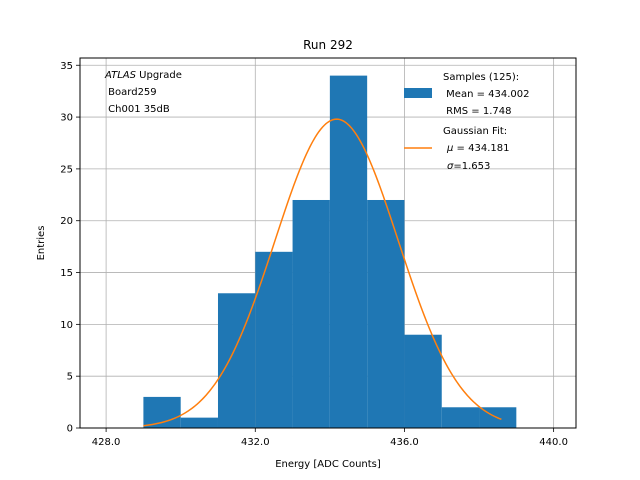 Image resolution: width=640 pixels, height=480 pixels. What do you see at coordinates (486, 94) in the screenshot?
I see `legend-samples-mean: Mean = 434.002` at bounding box center [486, 94].